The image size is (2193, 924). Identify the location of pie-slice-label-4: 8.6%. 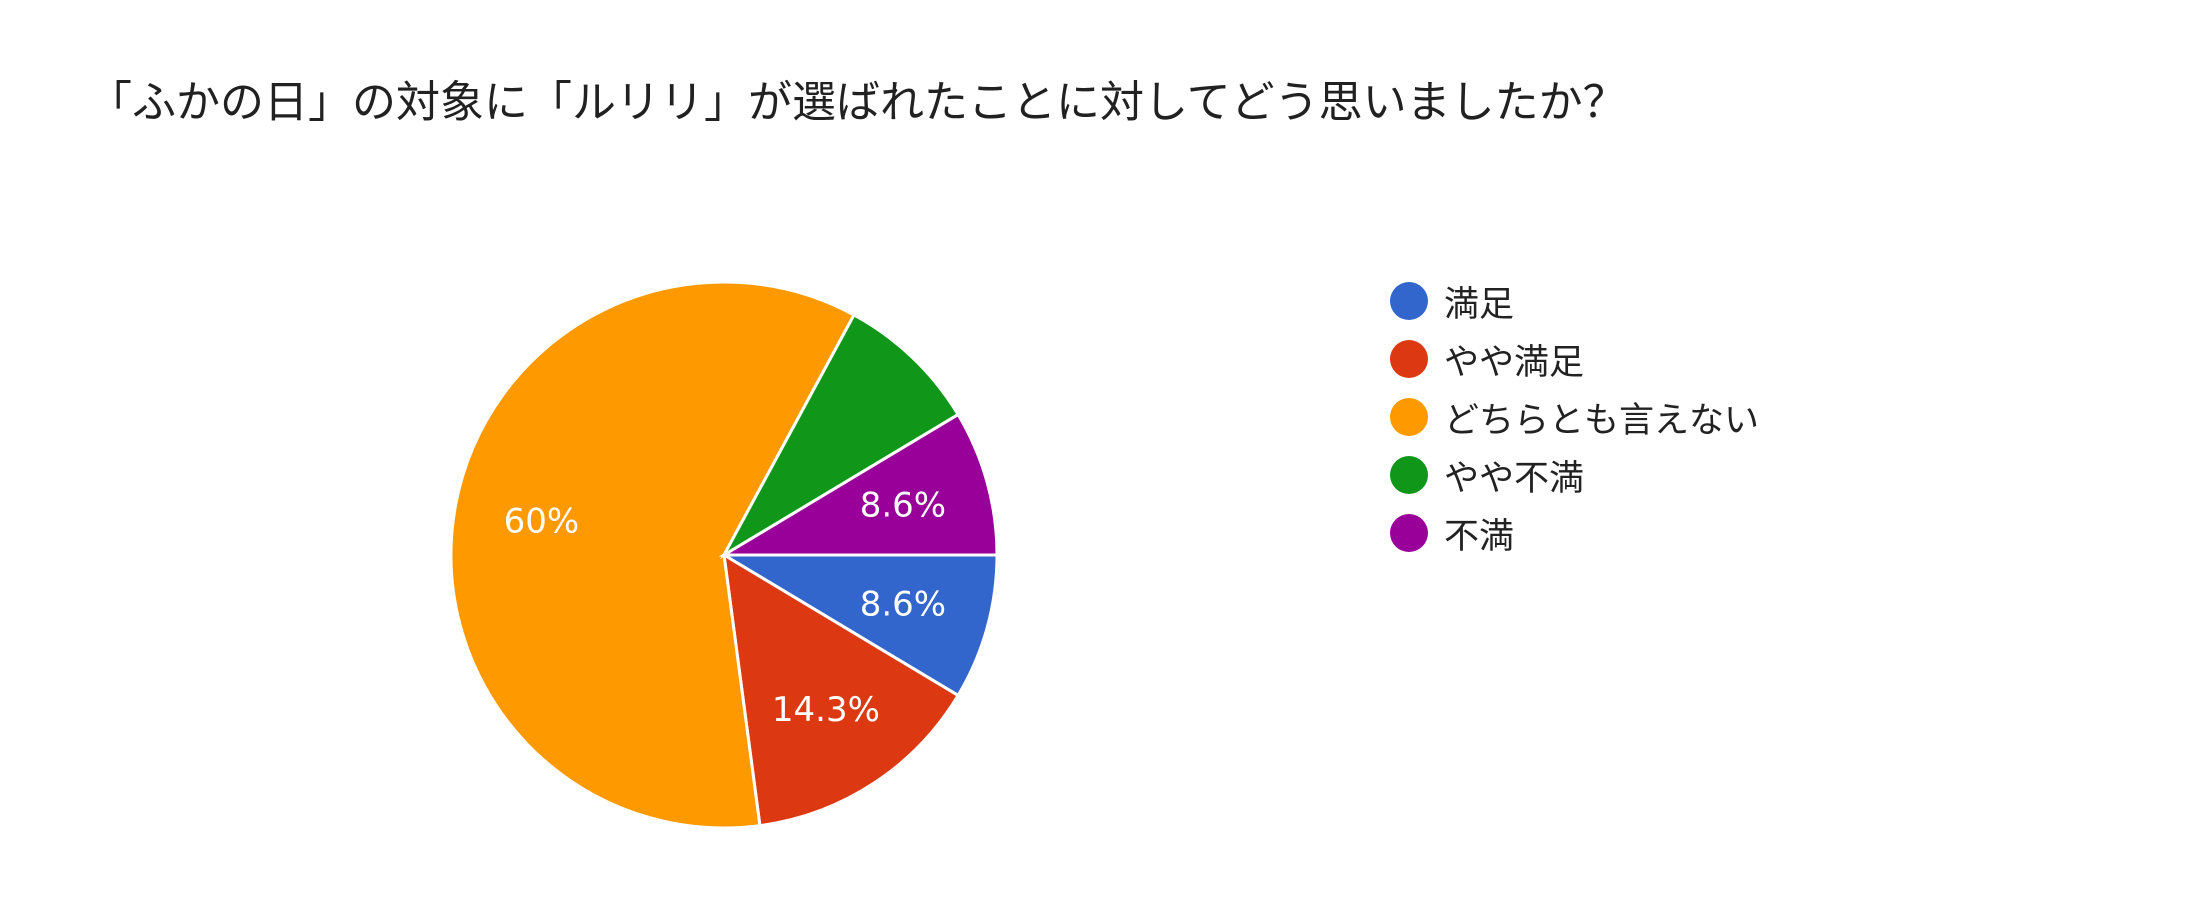
(903, 505).